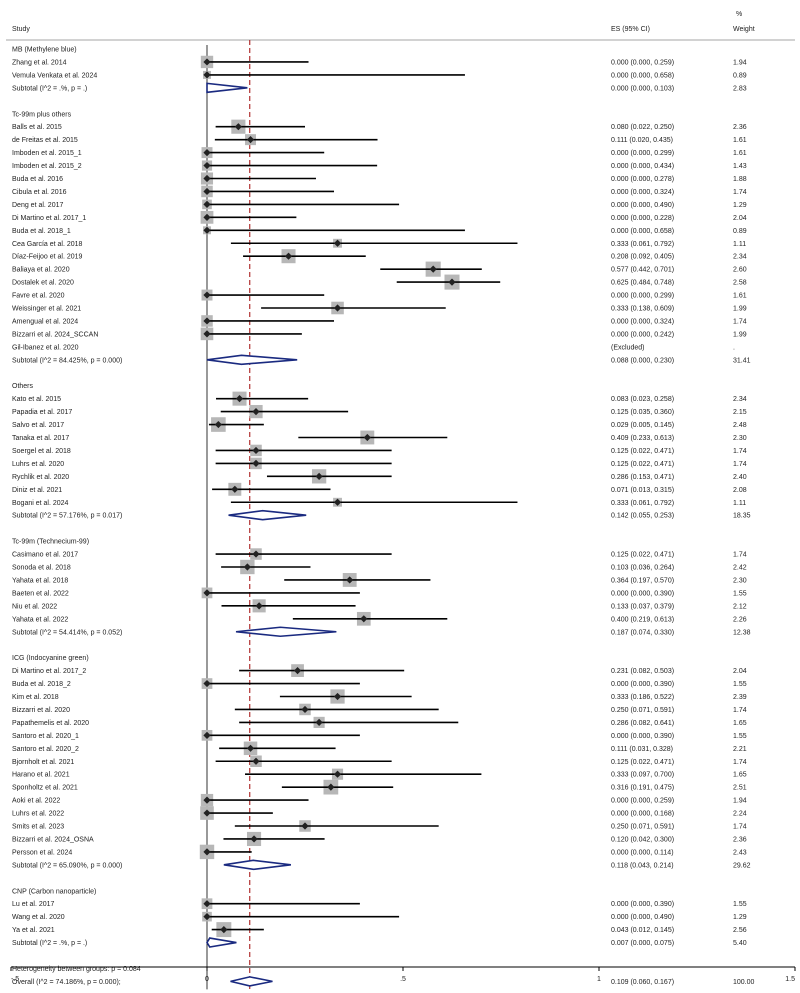  What do you see at coordinates (740, 568) in the screenshot?
I see `study-weight: 2.42` at bounding box center [740, 568].